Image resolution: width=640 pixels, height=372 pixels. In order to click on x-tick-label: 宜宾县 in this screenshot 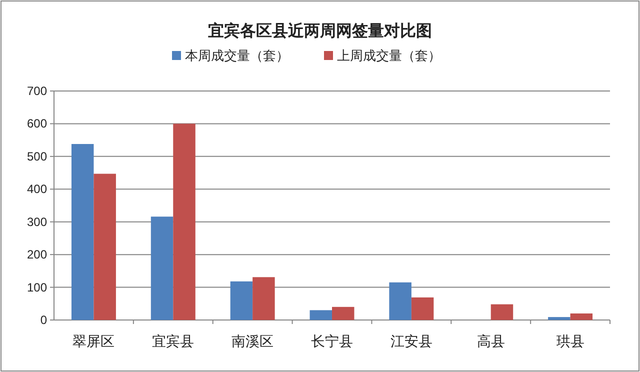, I will do `click(173, 341)`.